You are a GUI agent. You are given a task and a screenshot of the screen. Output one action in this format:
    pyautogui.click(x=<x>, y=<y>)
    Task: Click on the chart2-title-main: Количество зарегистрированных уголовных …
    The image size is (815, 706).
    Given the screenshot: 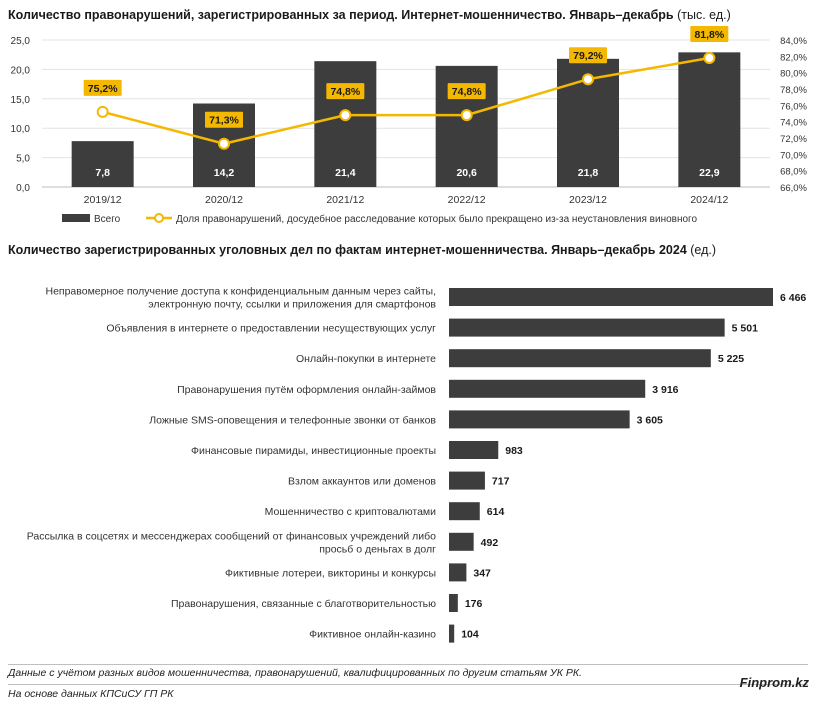 What is the action you would take?
    pyautogui.click(x=347, y=250)
    